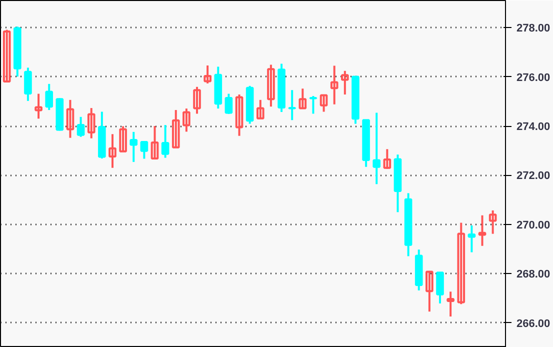  Describe the element at coordinates (533, 176) in the screenshot. I see `y-tick-label: 272.00` at that location.